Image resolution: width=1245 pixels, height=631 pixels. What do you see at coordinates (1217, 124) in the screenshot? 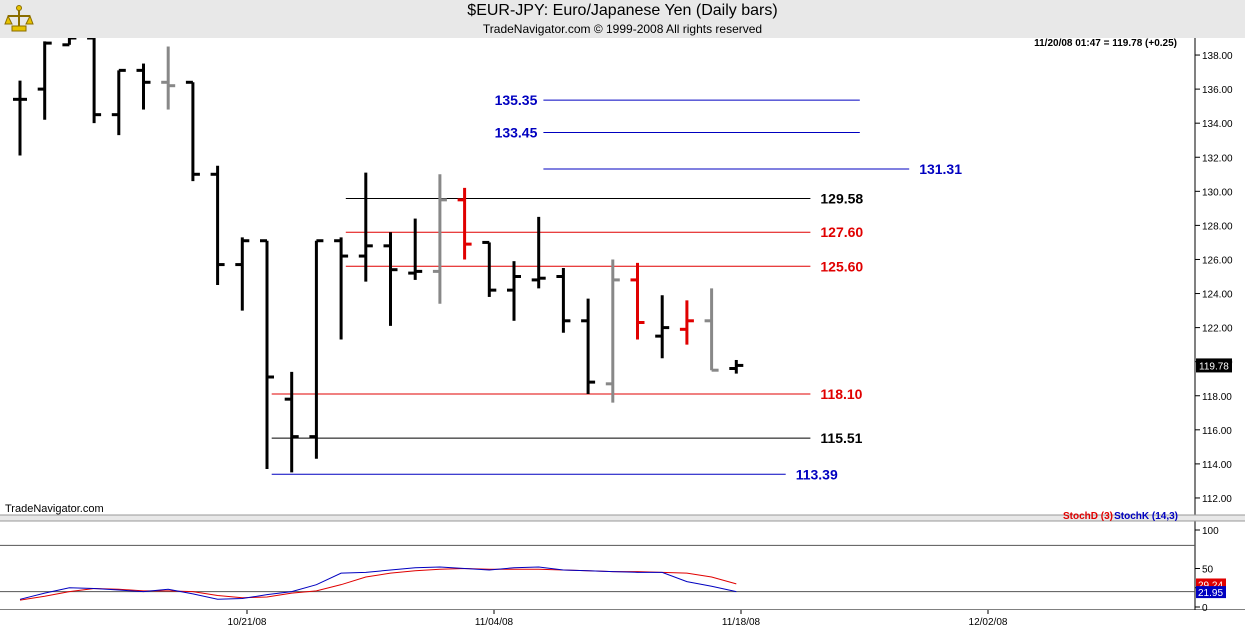
I see `price-tick-label: 134.00` at bounding box center [1217, 124].